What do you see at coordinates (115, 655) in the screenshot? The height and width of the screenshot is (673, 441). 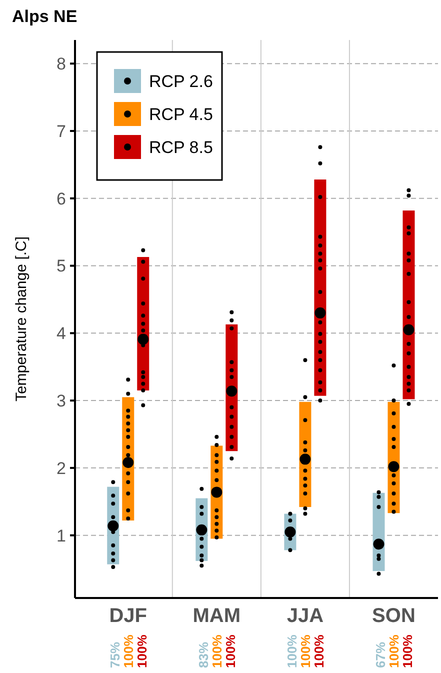 I see `text: 75%` at bounding box center [115, 655].